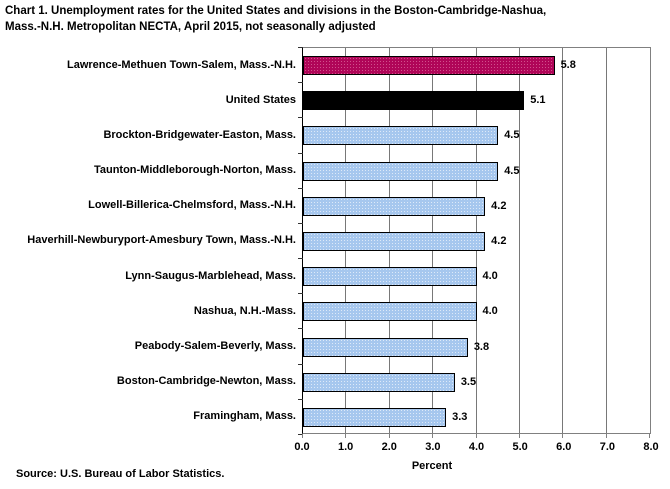 The width and height of the screenshot is (670, 489). Describe the element at coordinates (568, 65) in the screenshot. I see `value-label: 5.8` at that location.